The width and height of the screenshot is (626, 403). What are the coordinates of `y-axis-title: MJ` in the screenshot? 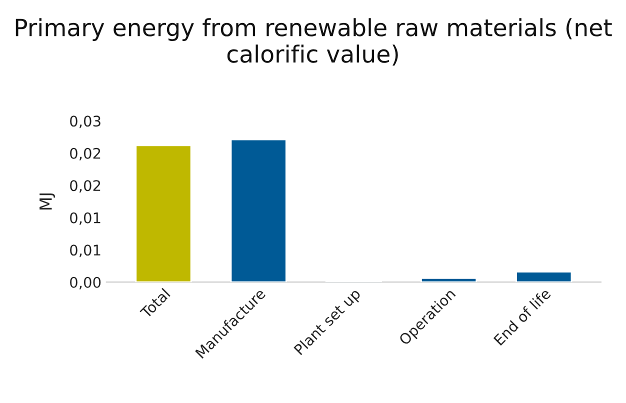 It's located at (48, 201).